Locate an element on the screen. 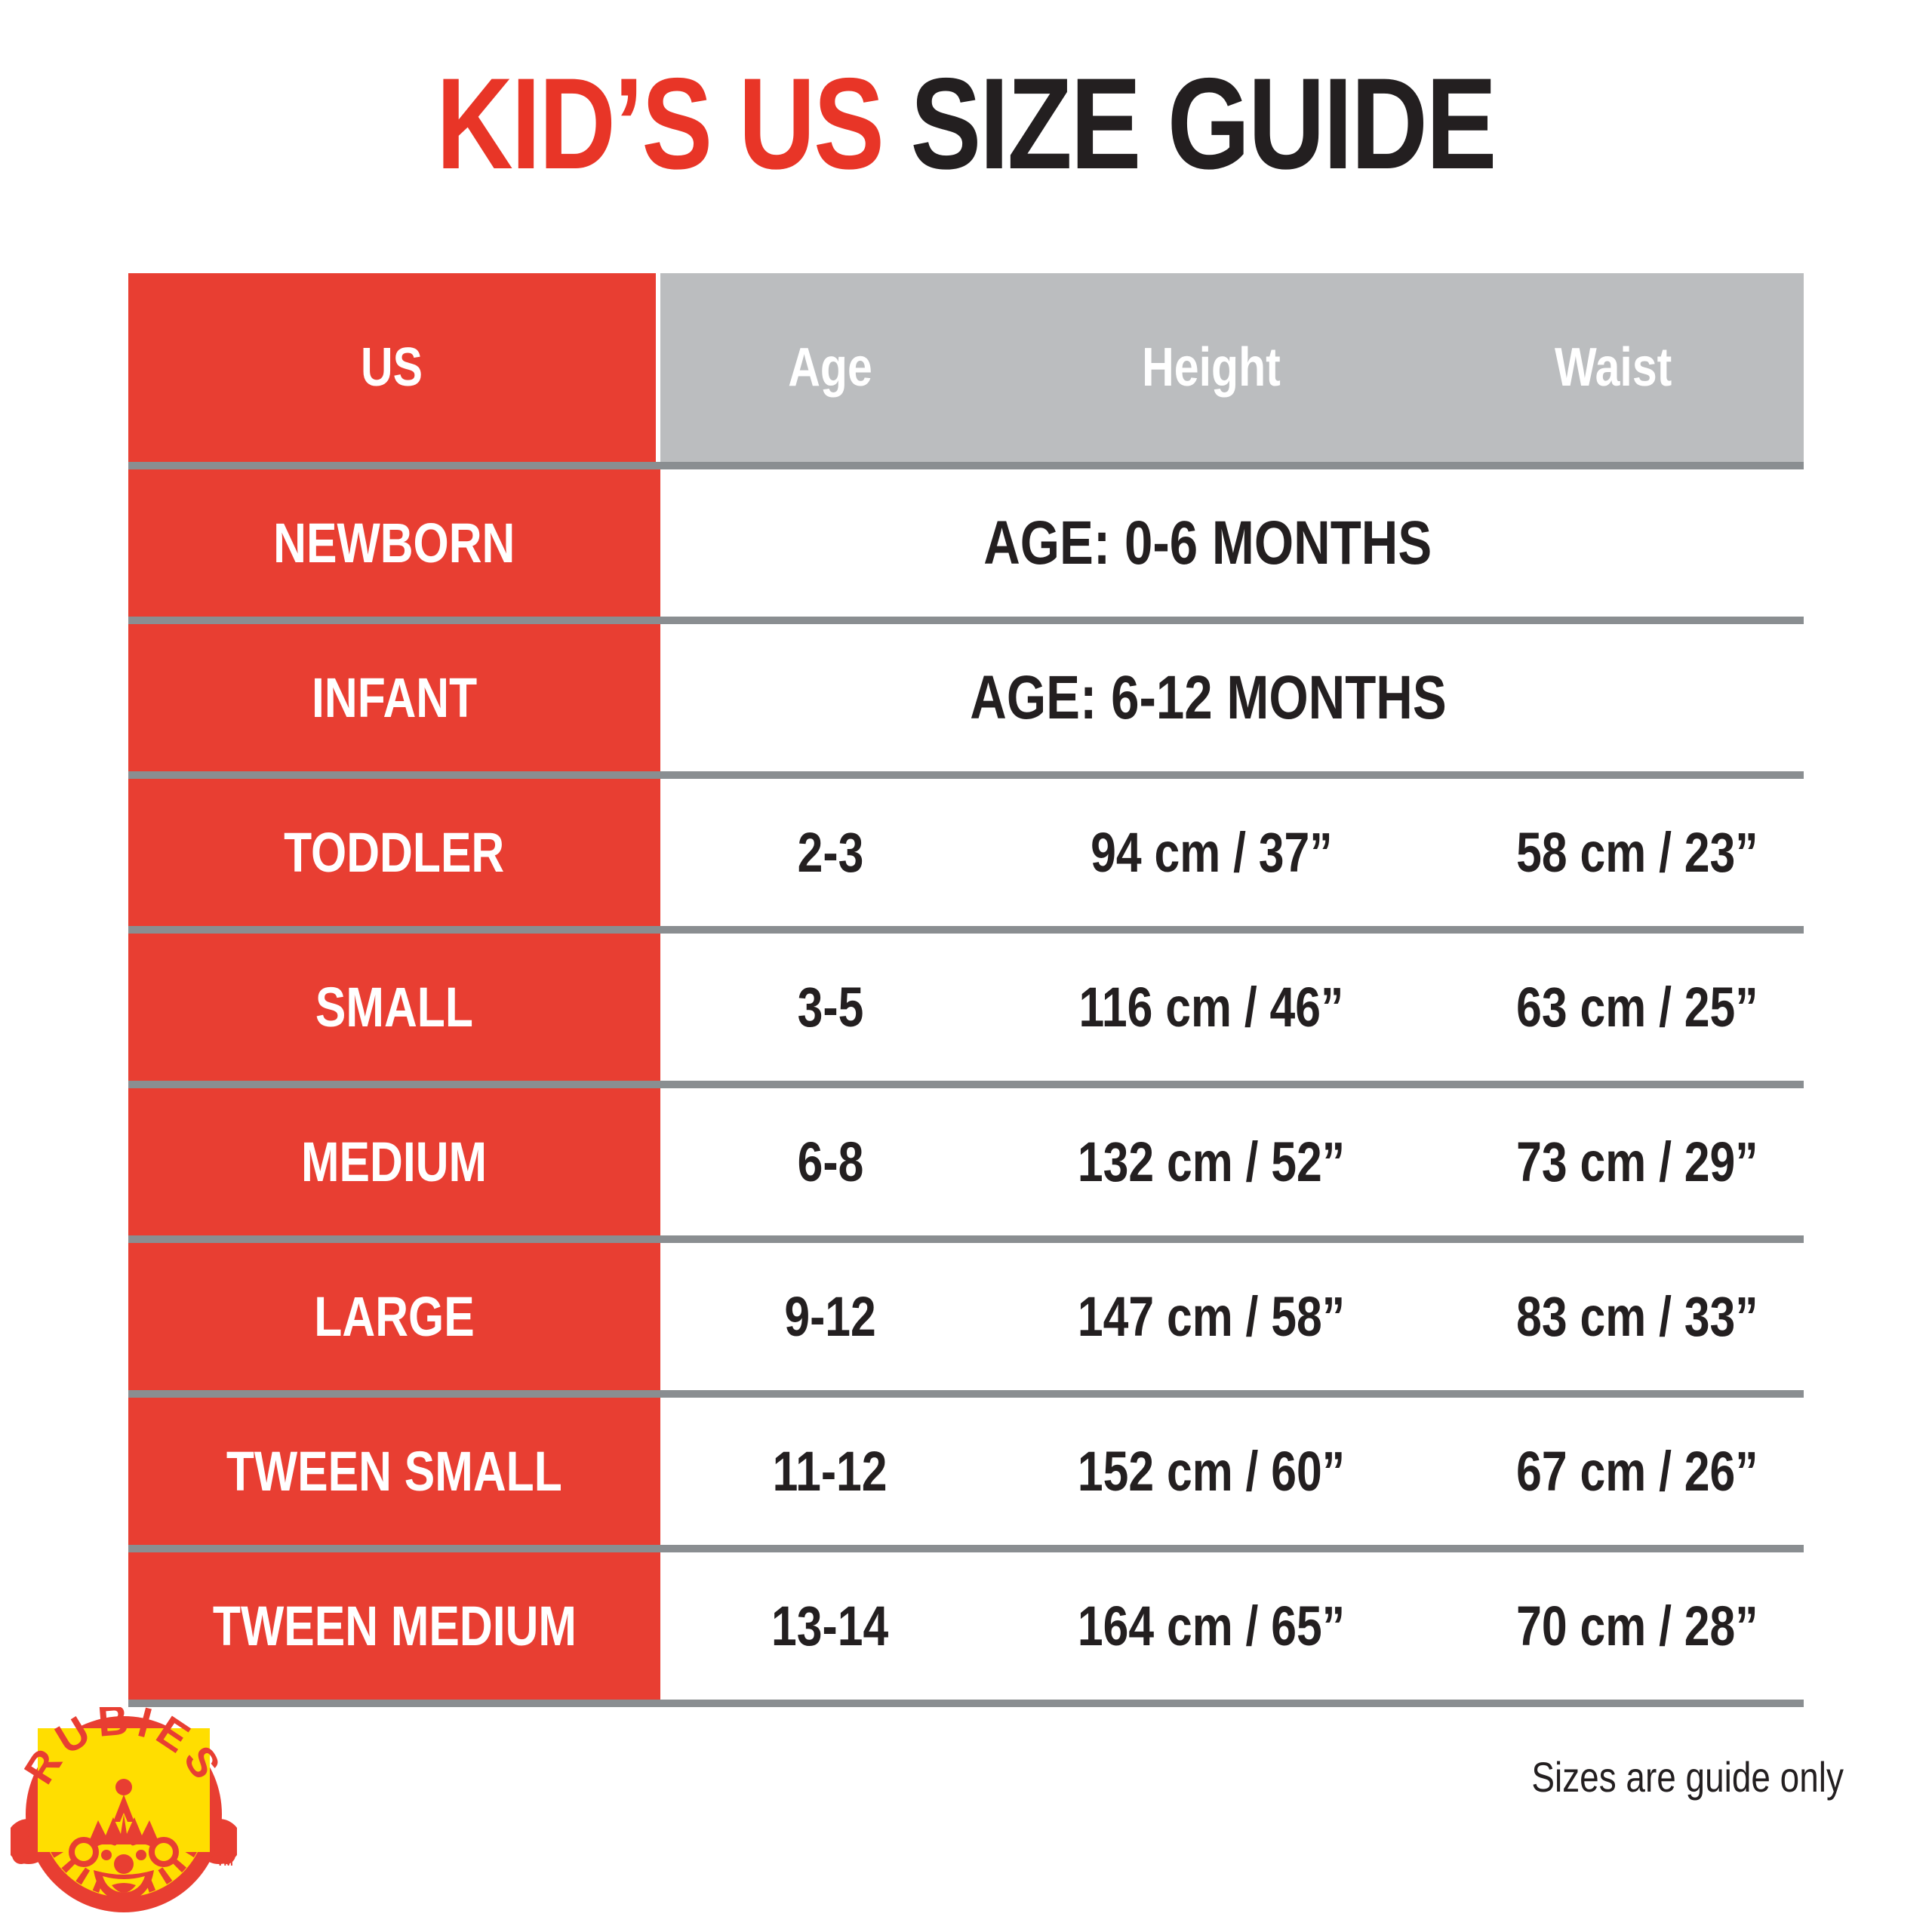 The height and width of the screenshot is (1932, 1932). column-header-waist: Waist is located at coordinates (1613, 367).